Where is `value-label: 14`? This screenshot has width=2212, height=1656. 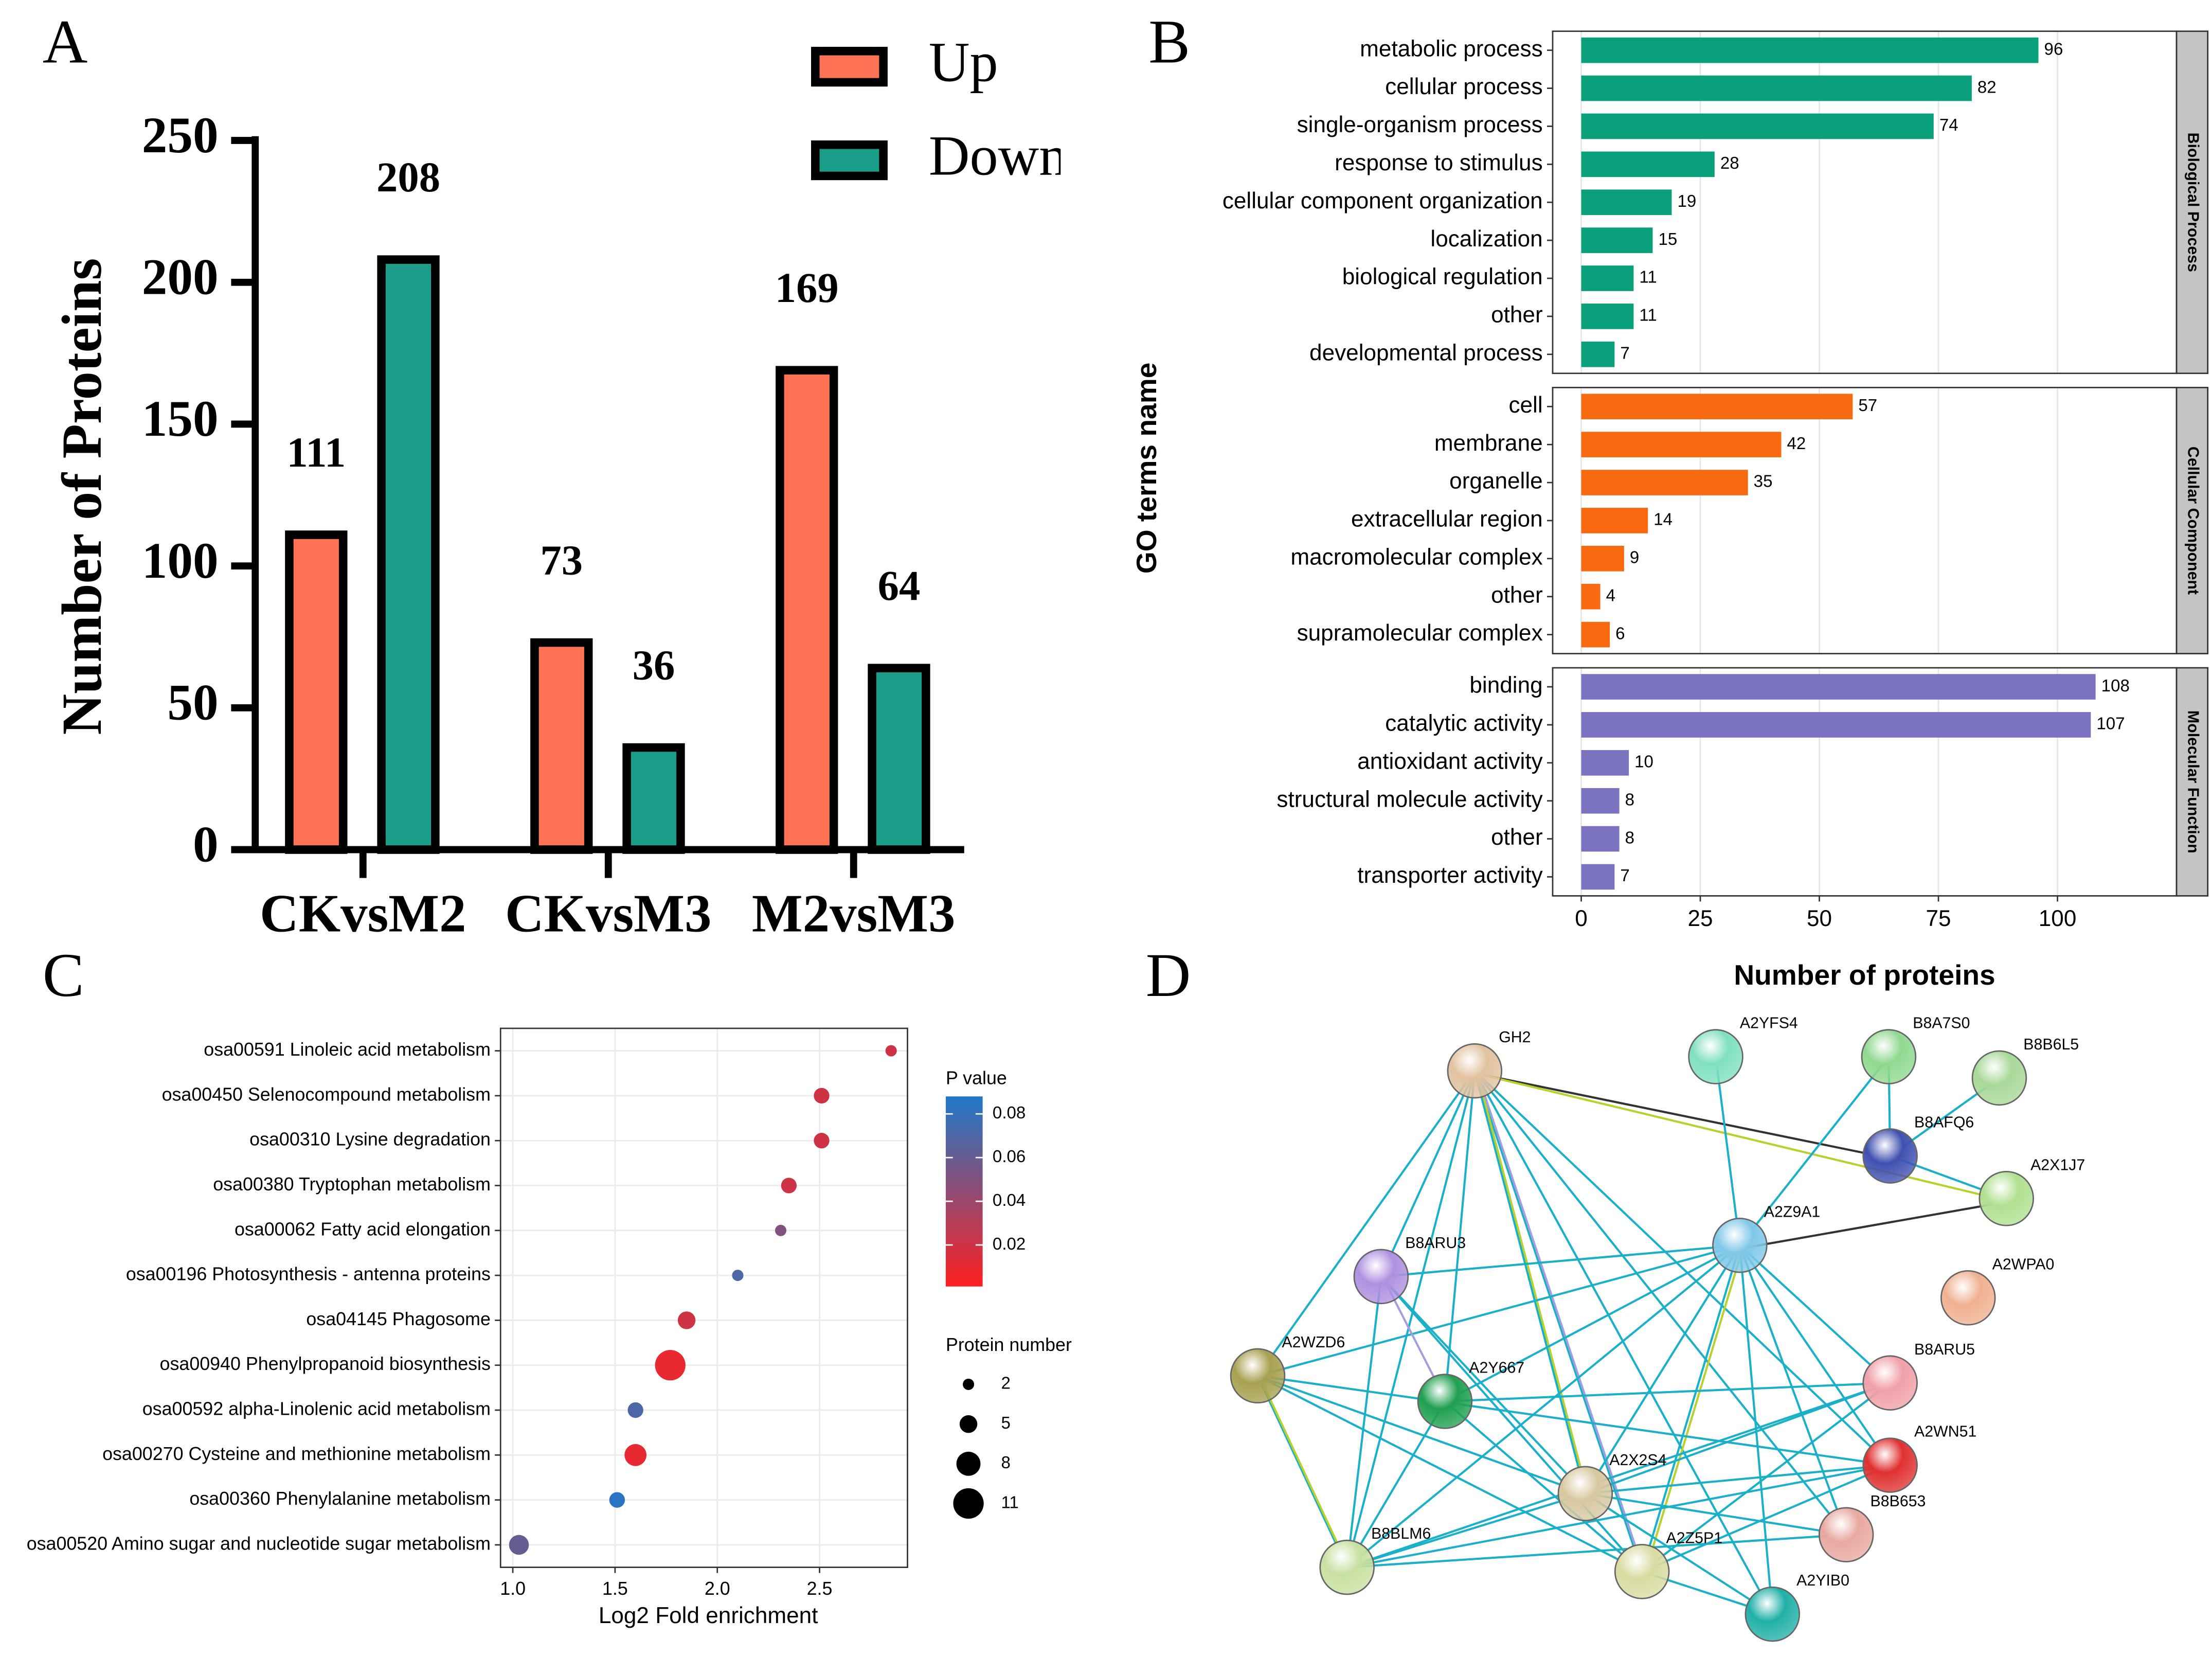
value-label: 14 is located at coordinates (1663, 520).